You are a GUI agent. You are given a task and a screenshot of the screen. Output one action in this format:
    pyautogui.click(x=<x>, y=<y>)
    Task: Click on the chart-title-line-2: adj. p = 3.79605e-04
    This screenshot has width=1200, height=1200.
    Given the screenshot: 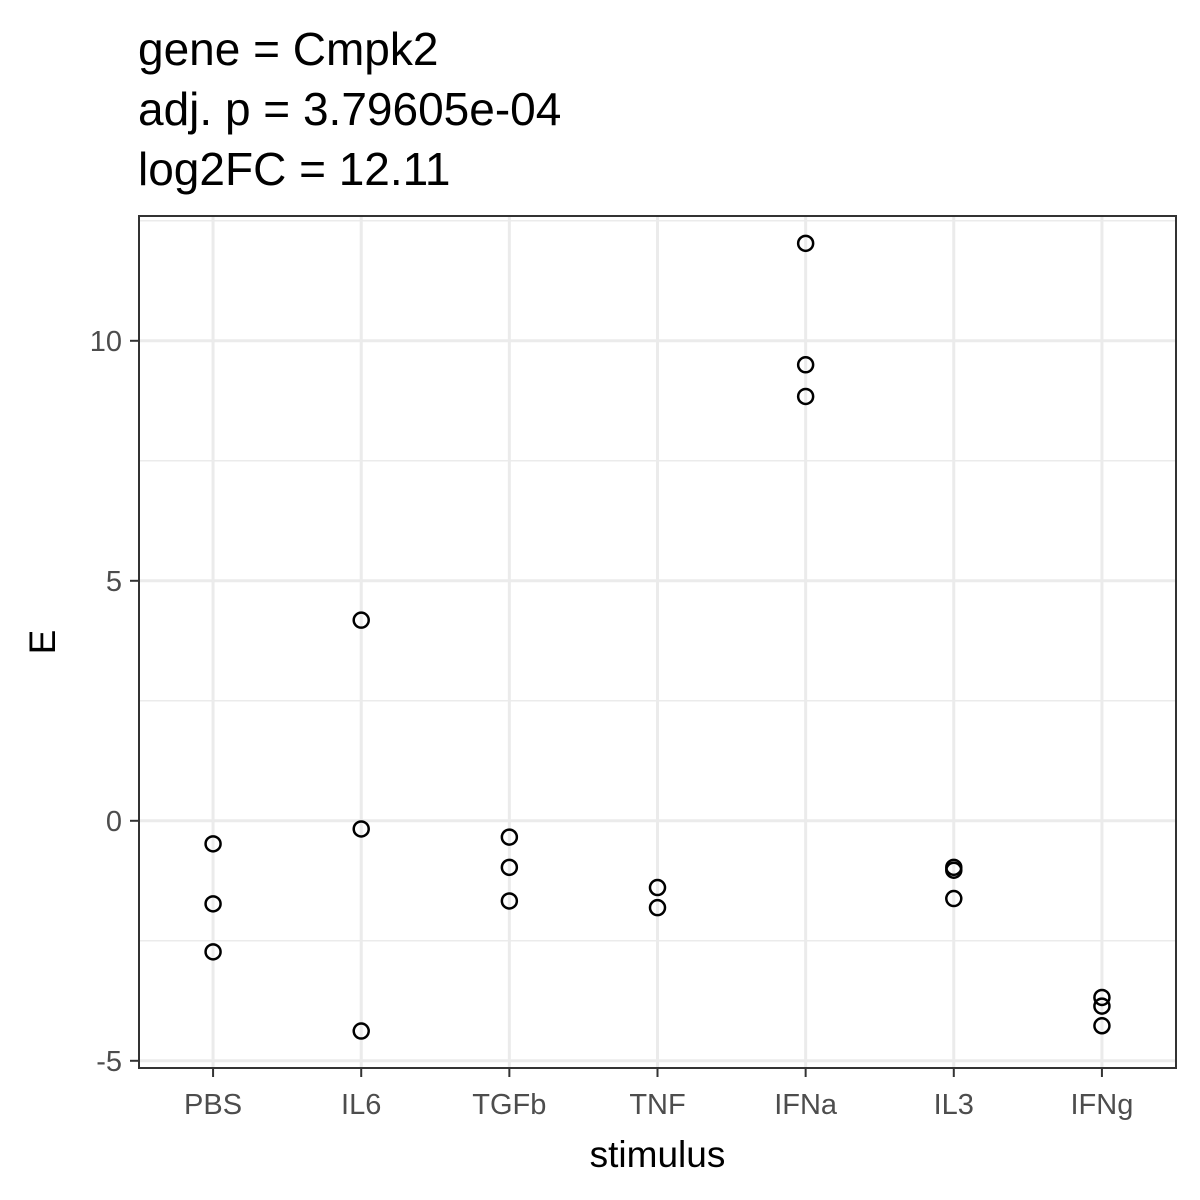 What is the action you would take?
    pyautogui.click(x=350, y=109)
    